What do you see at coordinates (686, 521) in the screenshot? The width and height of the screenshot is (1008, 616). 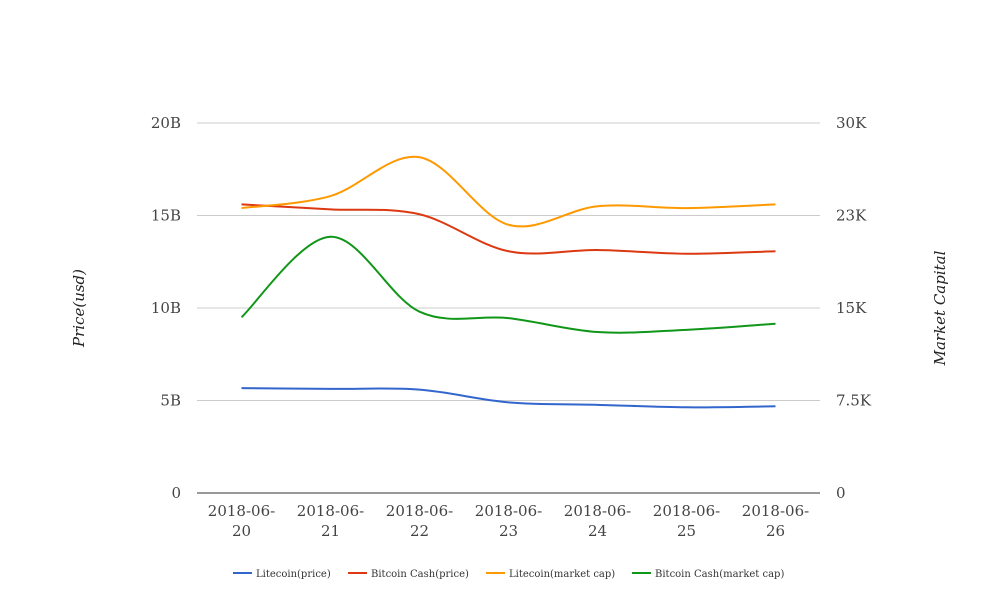 I see `x-tick-label: 2018-06-25` at bounding box center [686, 521].